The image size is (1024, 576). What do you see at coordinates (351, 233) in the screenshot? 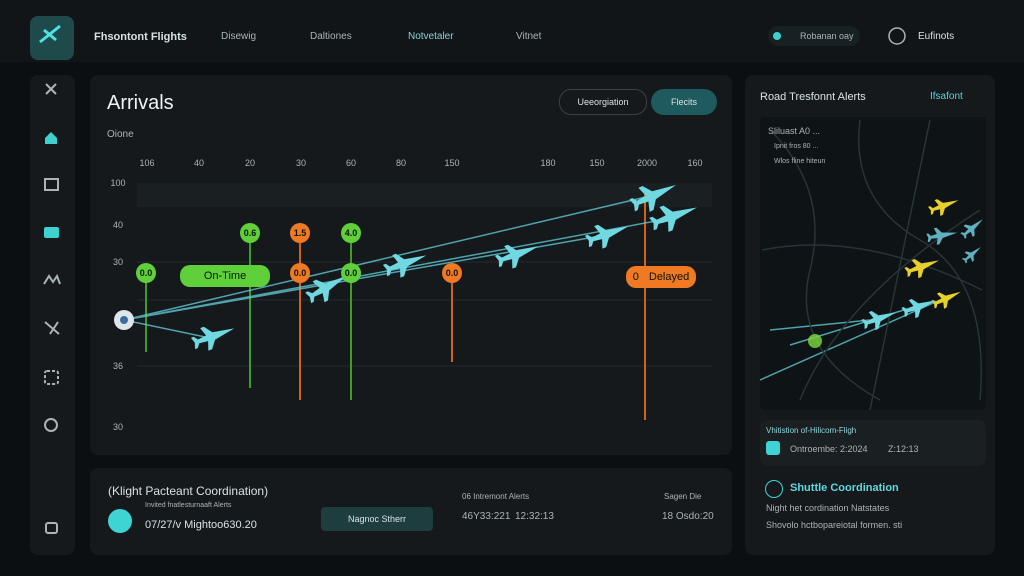
I see `status-marker: 4.0` at bounding box center [351, 233].